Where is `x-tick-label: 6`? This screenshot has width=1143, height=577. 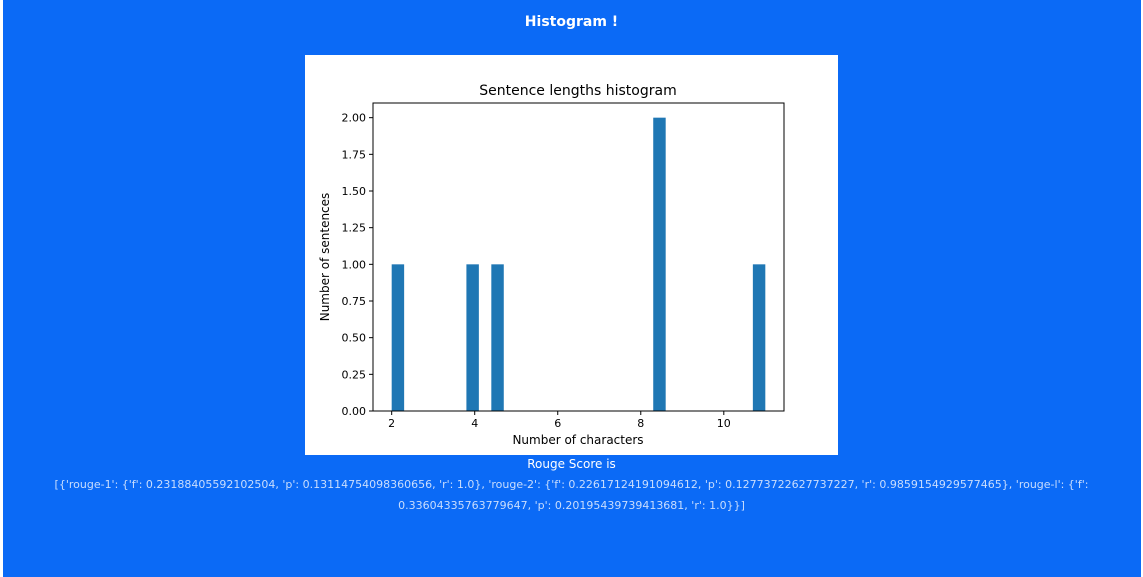 x-tick-label: 6 is located at coordinates (557, 423).